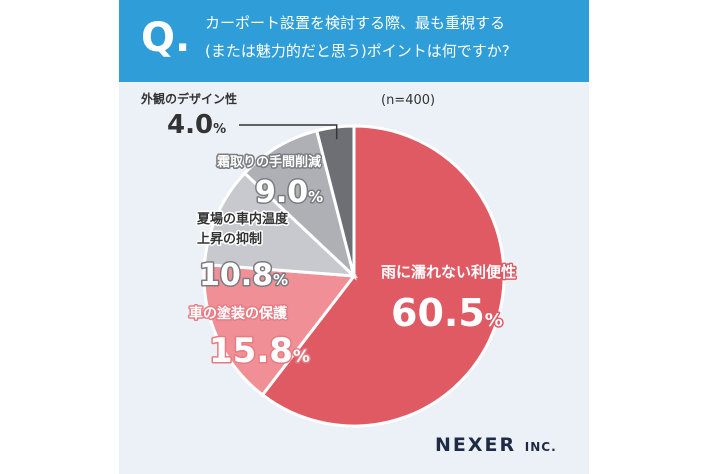 The height and width of the screenshot is (474, 710). Describe the element at coordinates (243, 275) in the screenshot. I see `slice-value-3: 10.8%` at that location.